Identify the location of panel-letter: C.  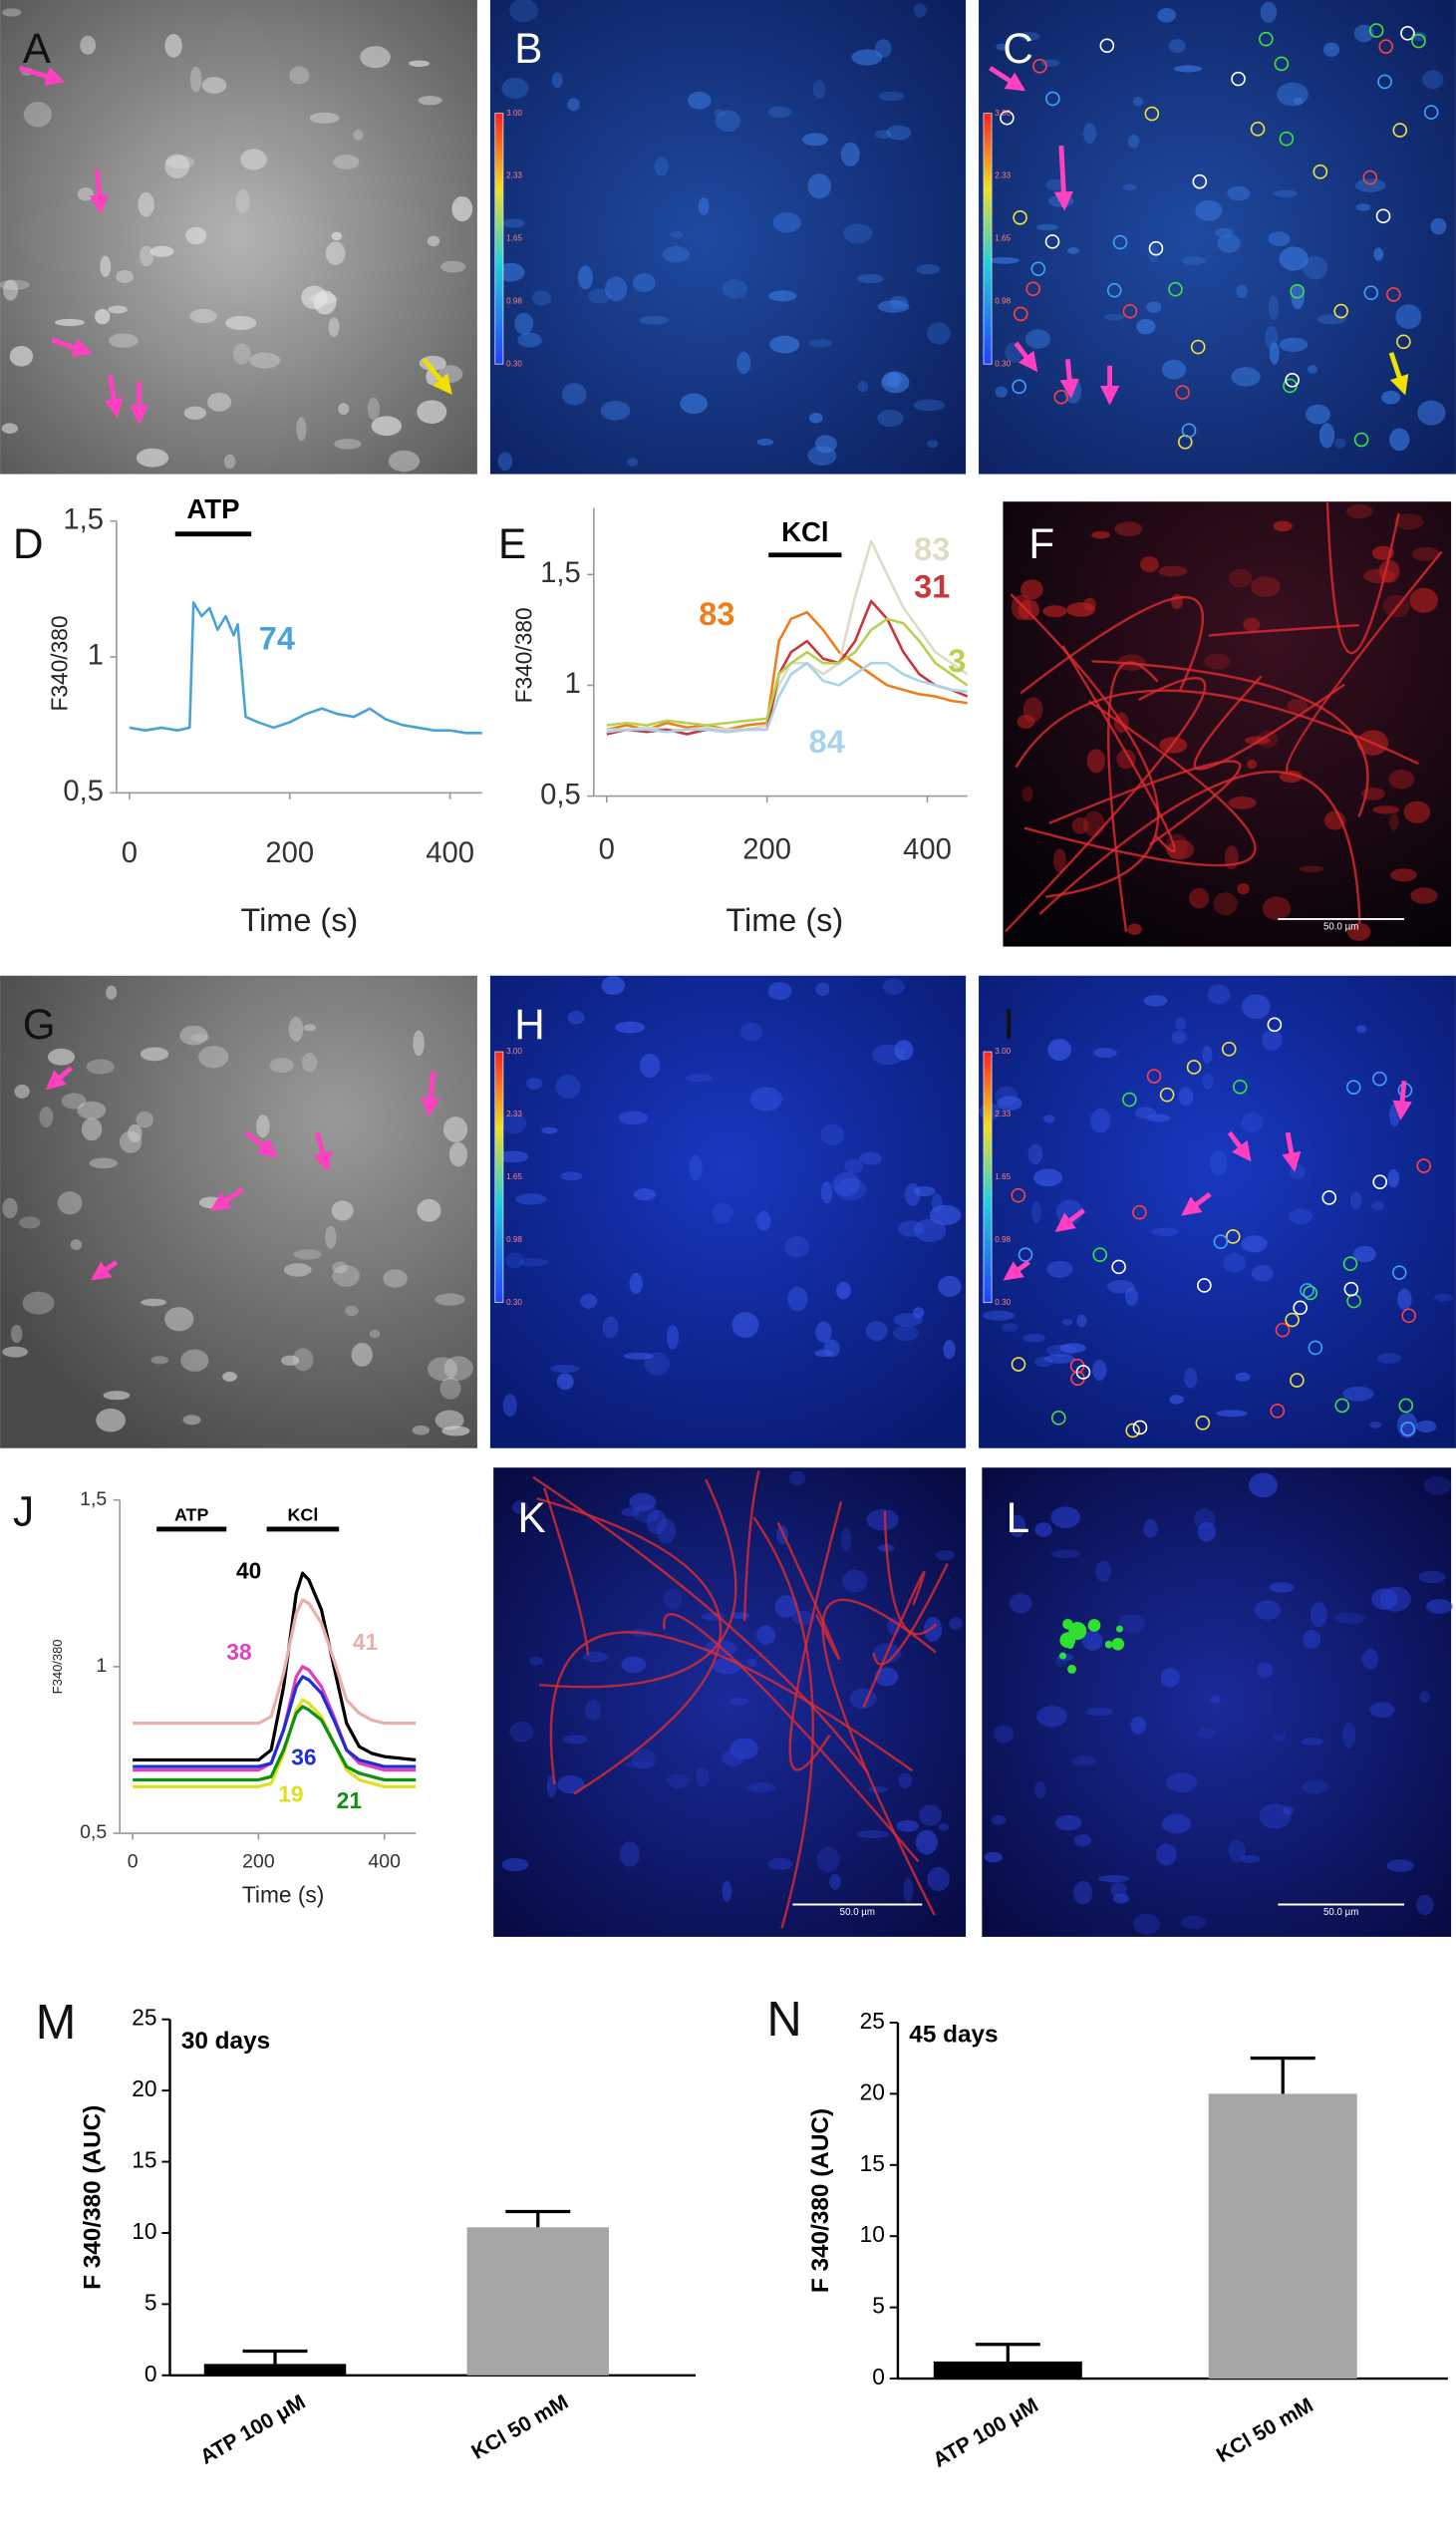
(1017, 48).